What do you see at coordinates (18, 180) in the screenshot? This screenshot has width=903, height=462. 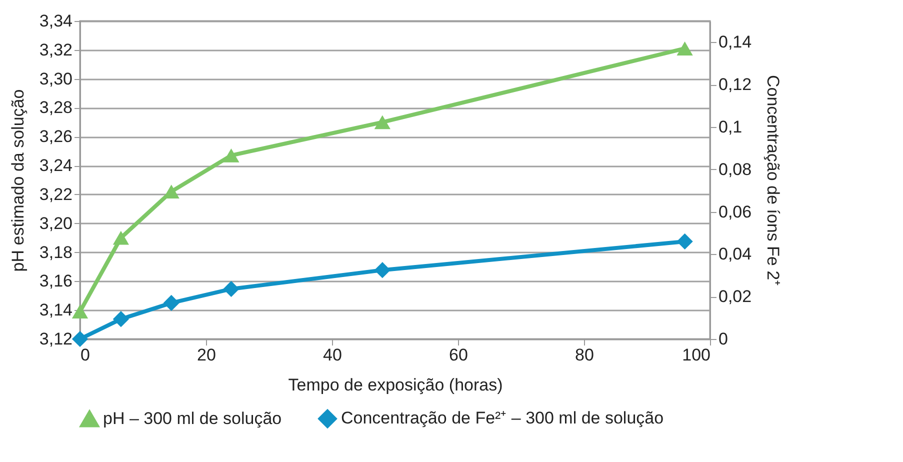 I see `y-axis-title: pH estimado da solução` at bounding box center [18, 180].